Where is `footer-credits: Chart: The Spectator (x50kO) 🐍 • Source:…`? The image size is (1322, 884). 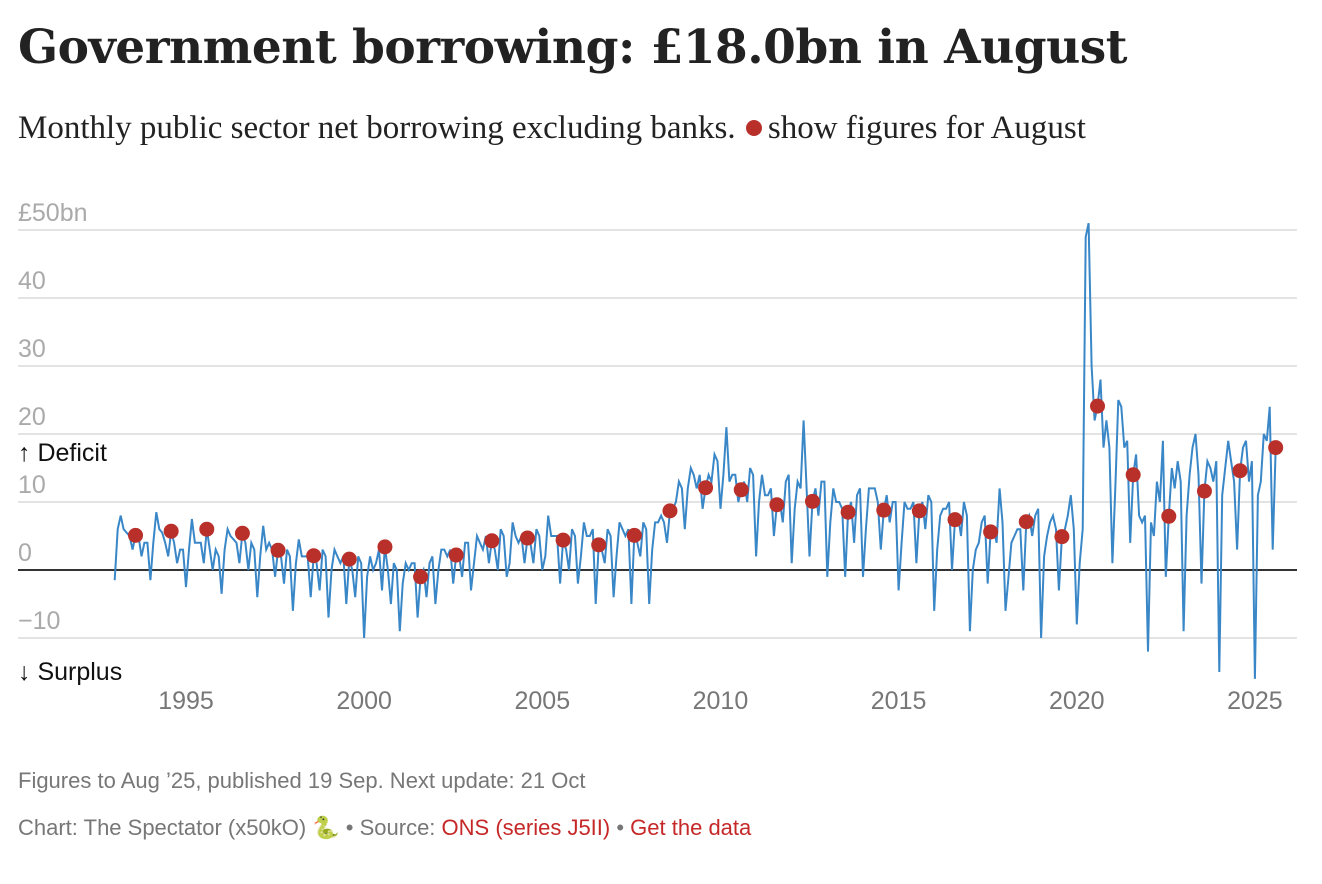
footer-credits: Chart: The Spectator (x50kO) 🐍 • Source:… is located at coordinates (384, 828).